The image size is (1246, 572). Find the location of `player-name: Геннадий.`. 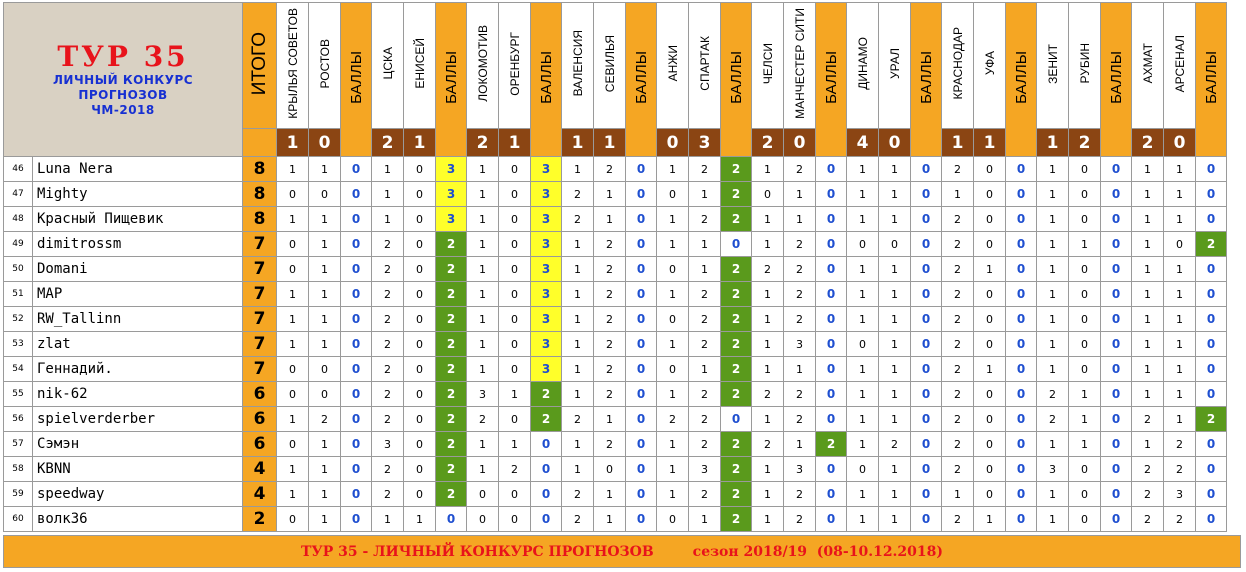

player-name: Геннадий. is located at coordinates (137, 369).